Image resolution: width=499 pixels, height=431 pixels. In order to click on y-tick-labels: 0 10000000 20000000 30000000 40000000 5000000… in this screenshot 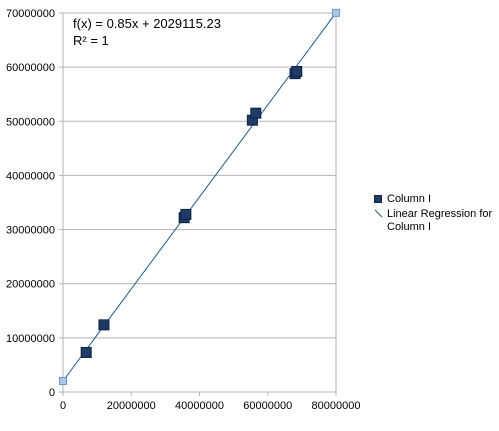, I will do `click(30, 203)`.